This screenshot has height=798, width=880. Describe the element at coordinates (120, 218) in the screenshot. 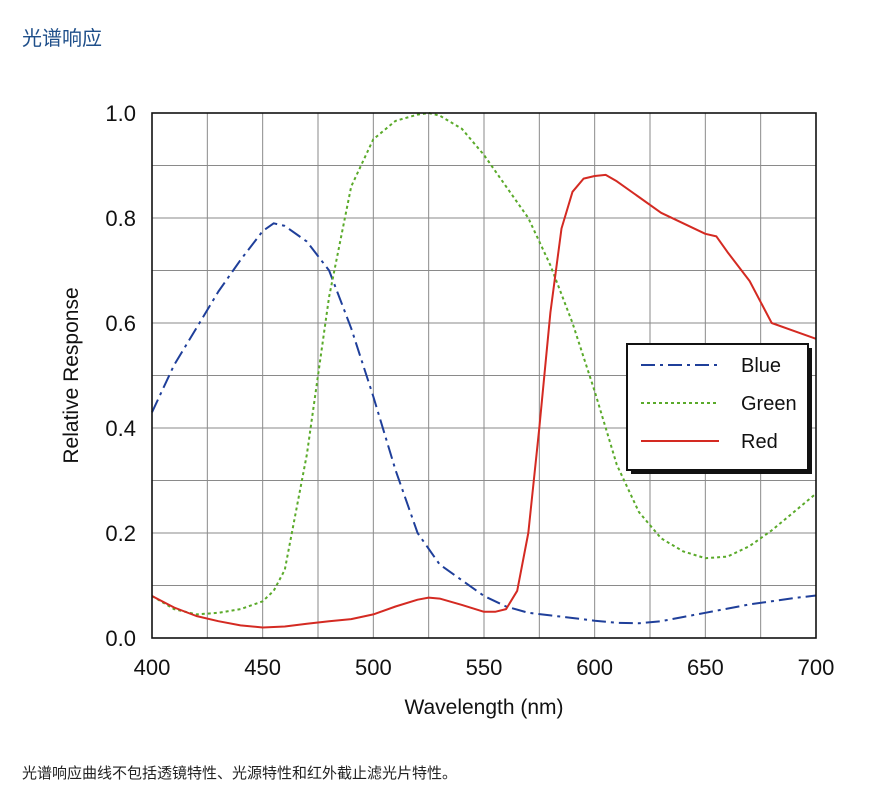

I see `y-tick-label: 0.8` at that location.